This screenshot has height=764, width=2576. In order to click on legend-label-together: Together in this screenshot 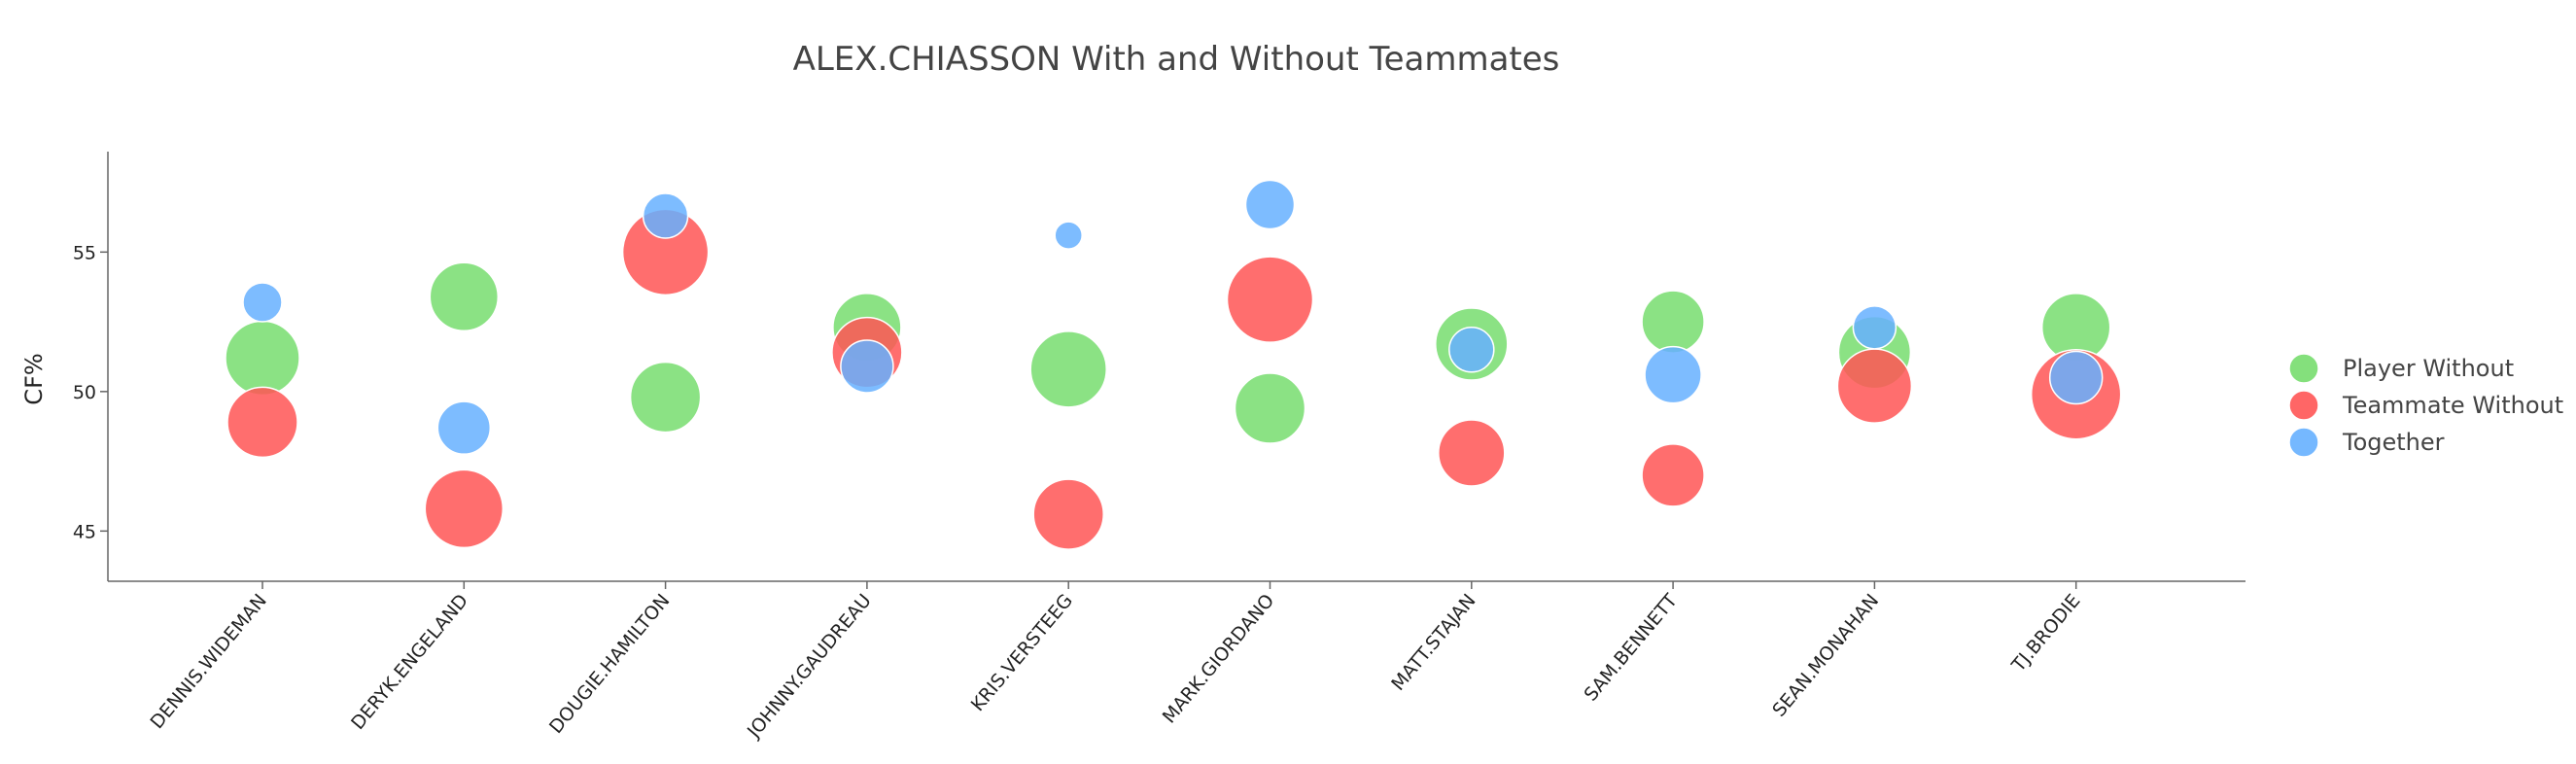, I will do `click(2393, 443)`.